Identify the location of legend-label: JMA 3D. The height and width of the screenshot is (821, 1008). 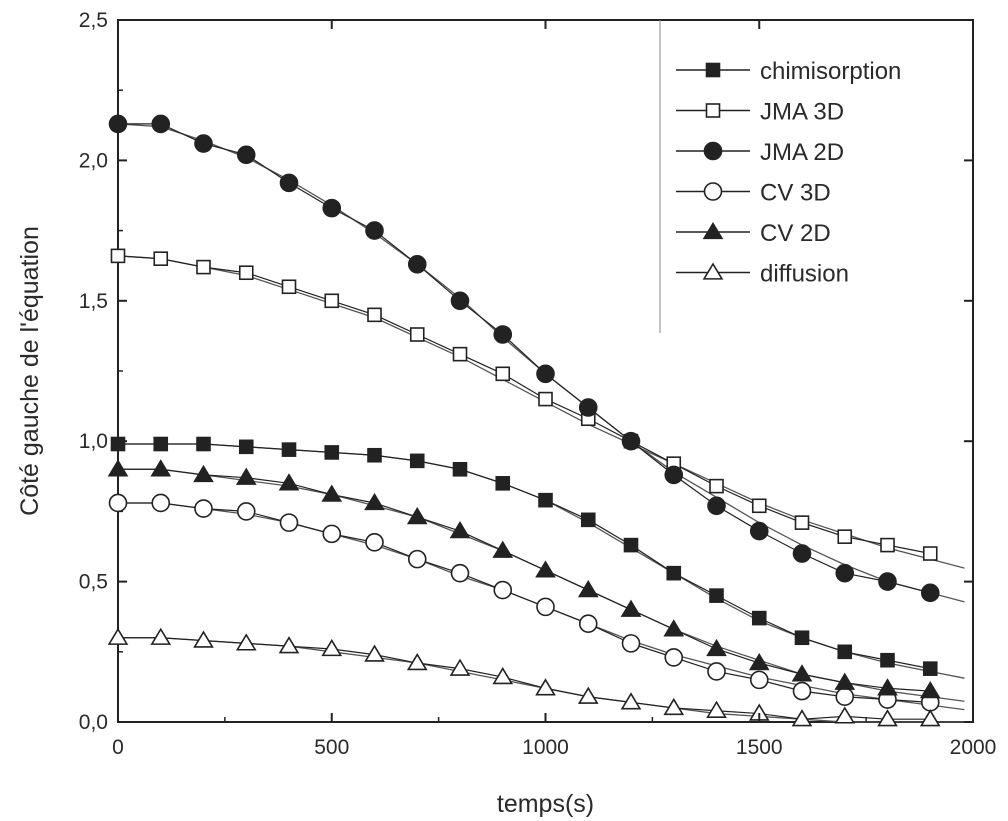
(802, 112).